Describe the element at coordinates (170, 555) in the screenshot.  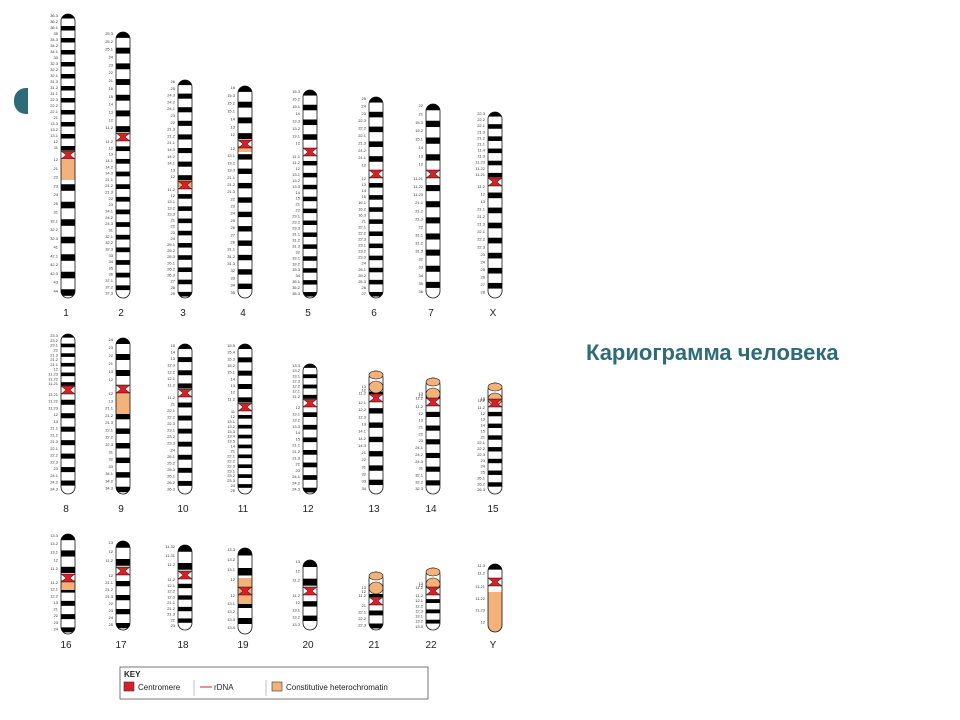
I see `band-label: 11.31` at that location.